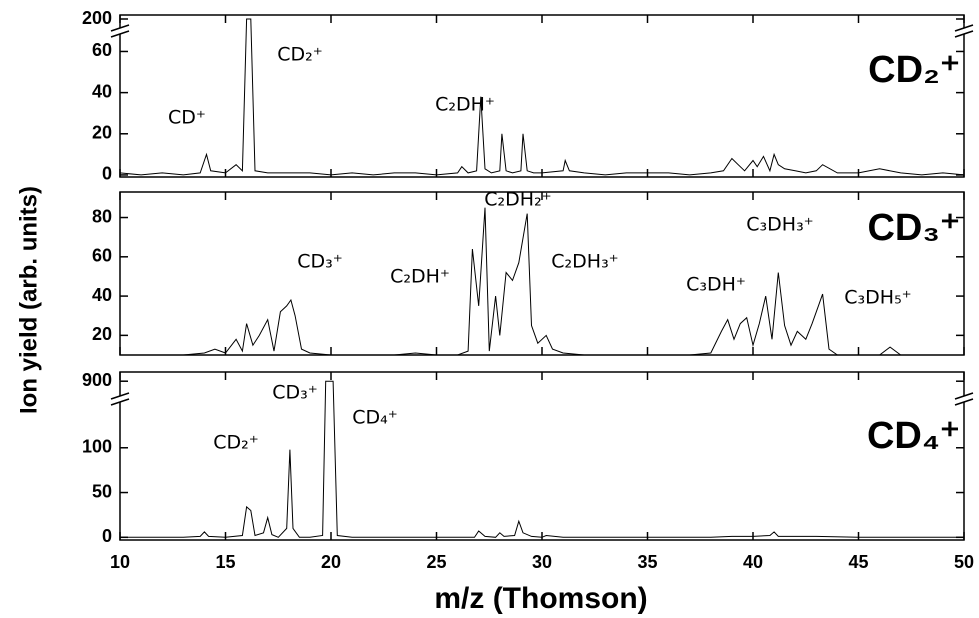 The image size is (979, 618). What do you see at coordinates (375, 418) in the screenshot?
I see `peak-annotation: CD₄⁺` at bounding box center [375, 418].